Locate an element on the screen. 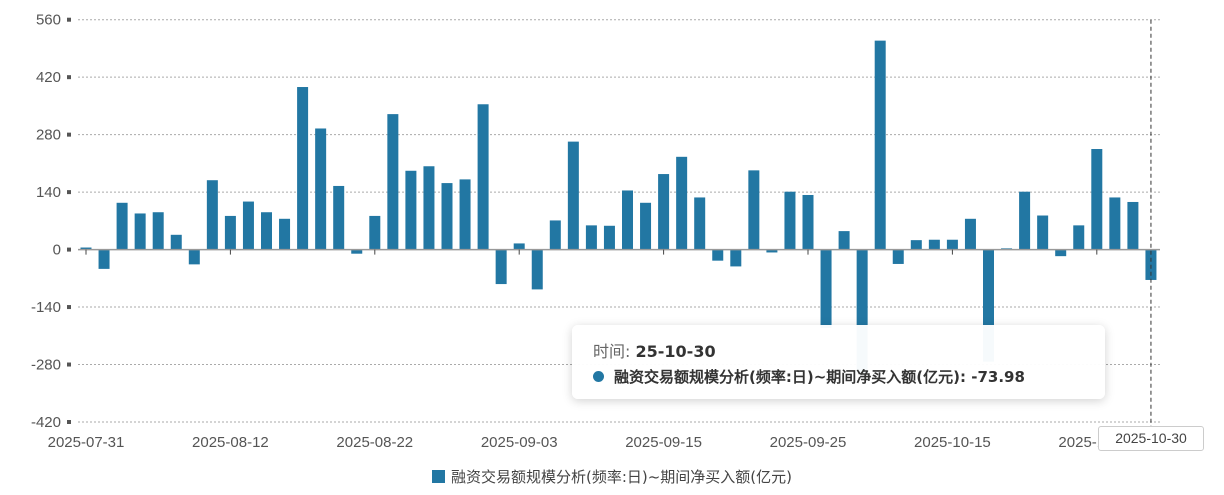  x-tick-label: 2025-09-25 is located at coordinates (808, 442).